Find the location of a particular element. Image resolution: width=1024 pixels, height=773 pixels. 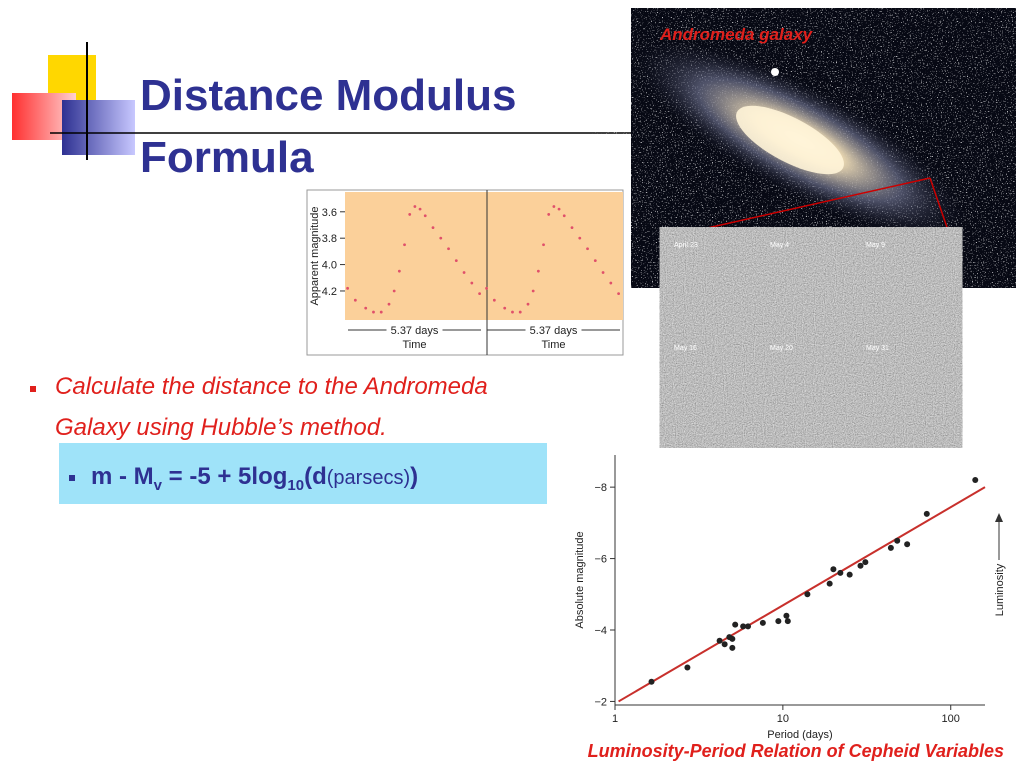

x-axis-label: Period (days) is located at coordinates (799, 735).